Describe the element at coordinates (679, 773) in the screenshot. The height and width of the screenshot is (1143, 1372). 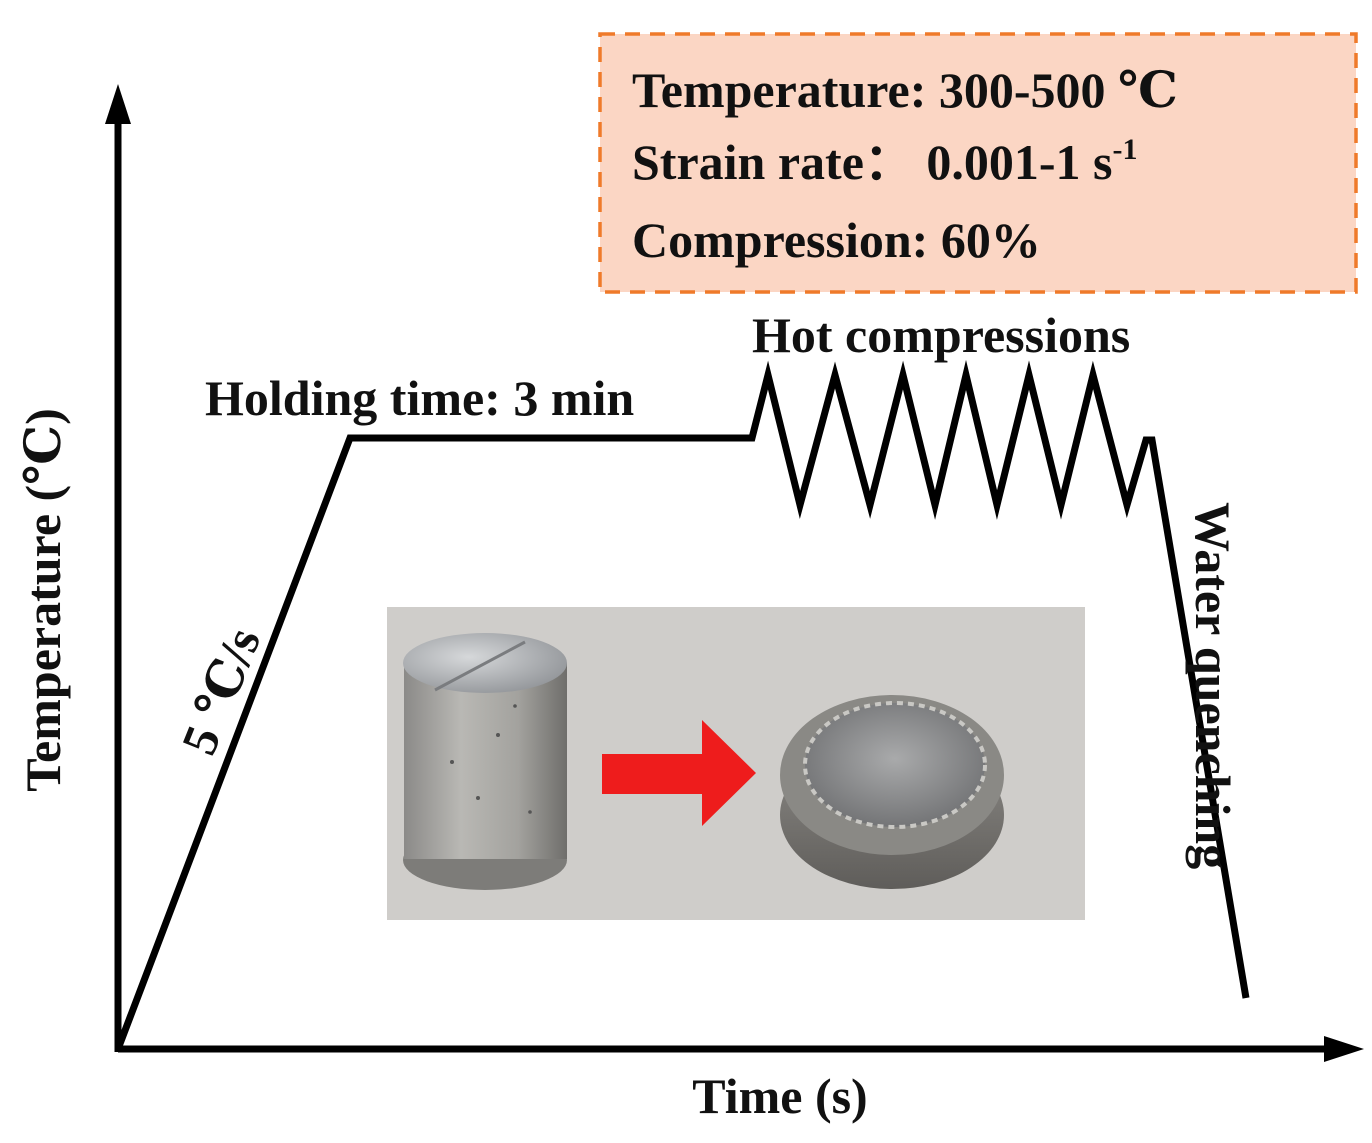
I see `red-arrow` at that location.